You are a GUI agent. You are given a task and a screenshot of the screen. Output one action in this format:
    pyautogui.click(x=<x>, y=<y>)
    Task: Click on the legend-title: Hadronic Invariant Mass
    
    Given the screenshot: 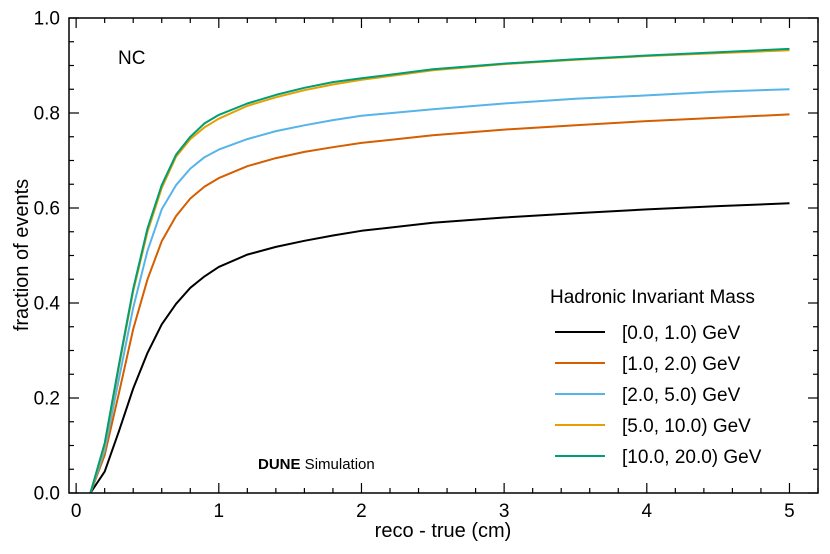 What is the action you would take?
    pyautogui.click(x=652, y=297)
    